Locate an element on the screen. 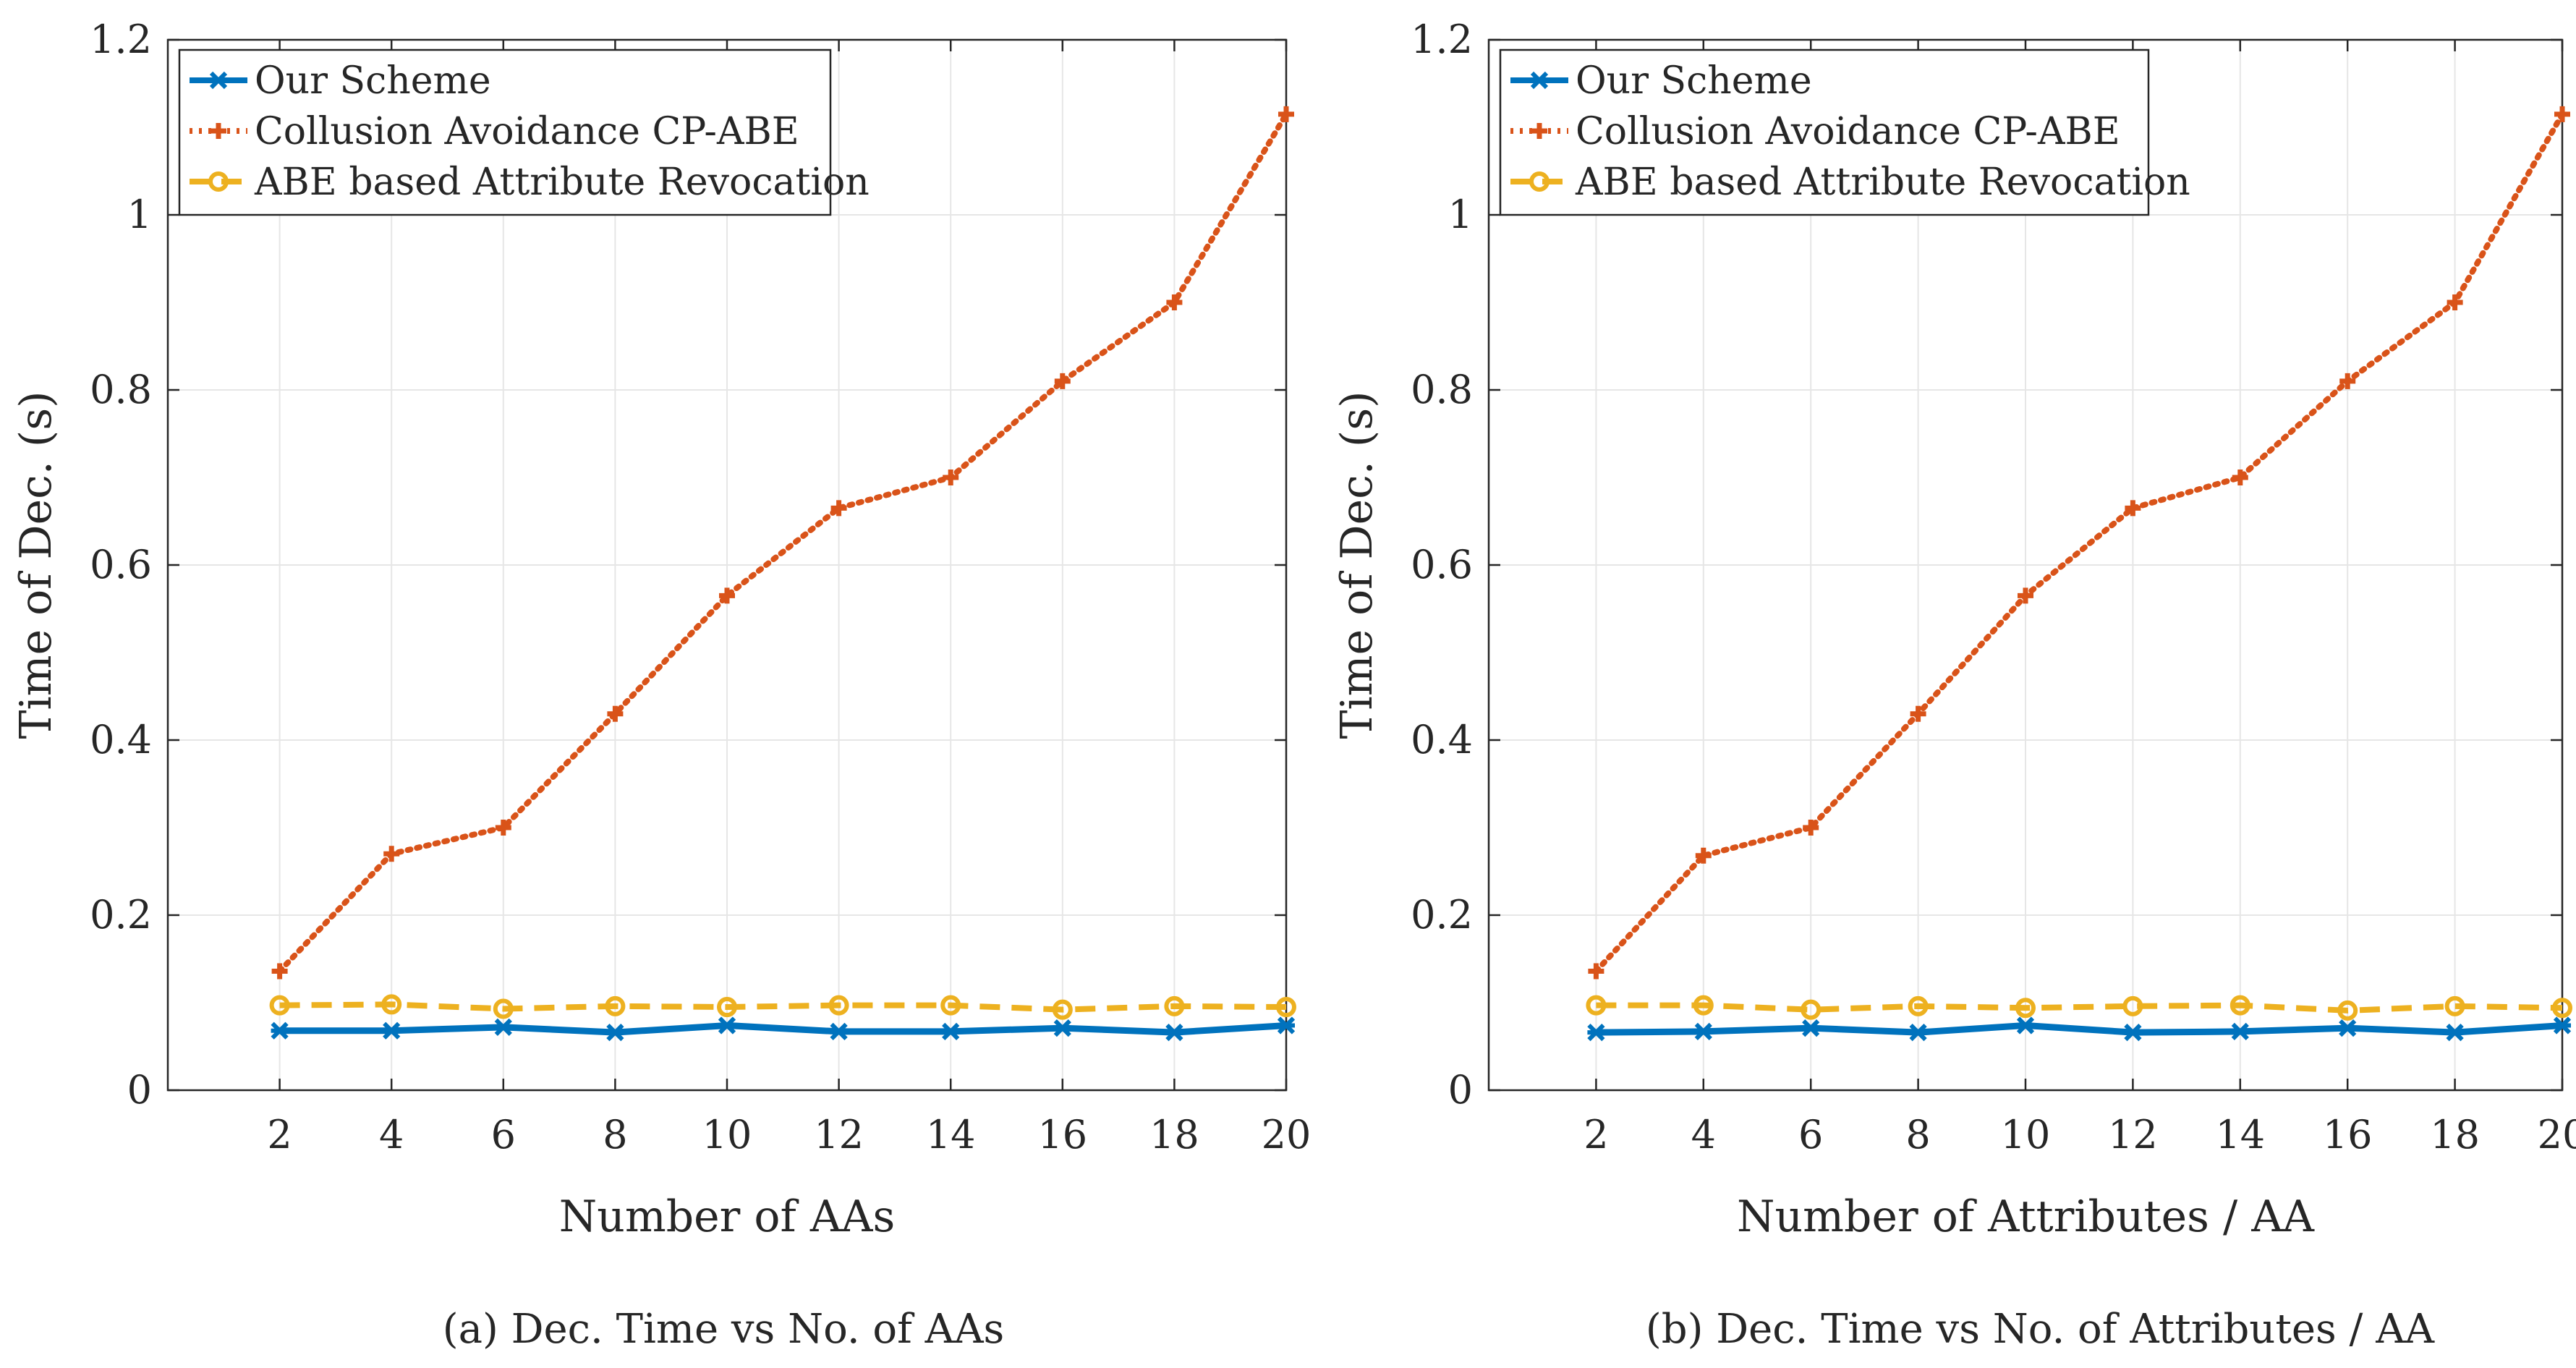 Image resolution: width=2576 pixels, height=1368 pixels. x-tick-label-b: 14 is located at coordinates (2240, 1134).